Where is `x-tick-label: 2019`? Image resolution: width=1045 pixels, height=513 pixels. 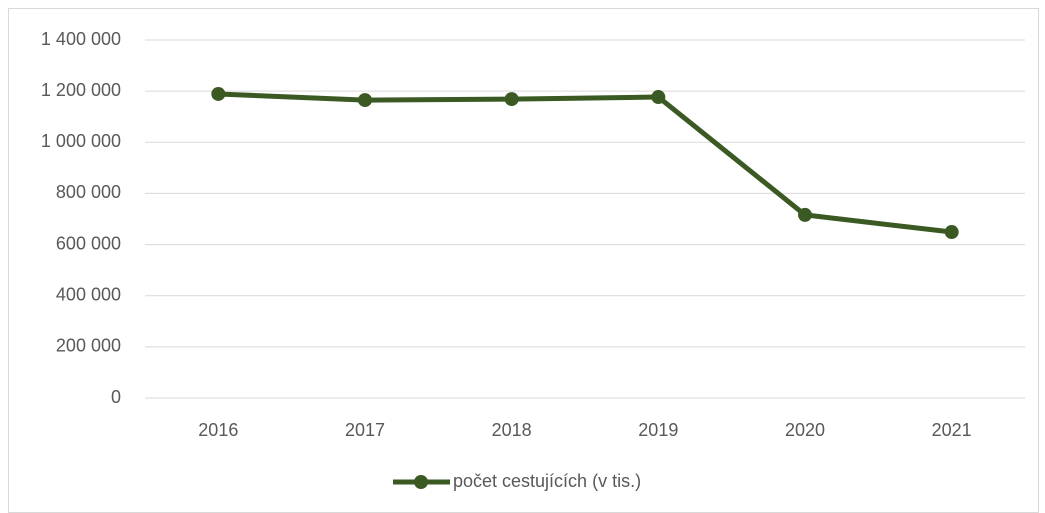
x-tick-label: 2019 is located at coordinates (658, 430).